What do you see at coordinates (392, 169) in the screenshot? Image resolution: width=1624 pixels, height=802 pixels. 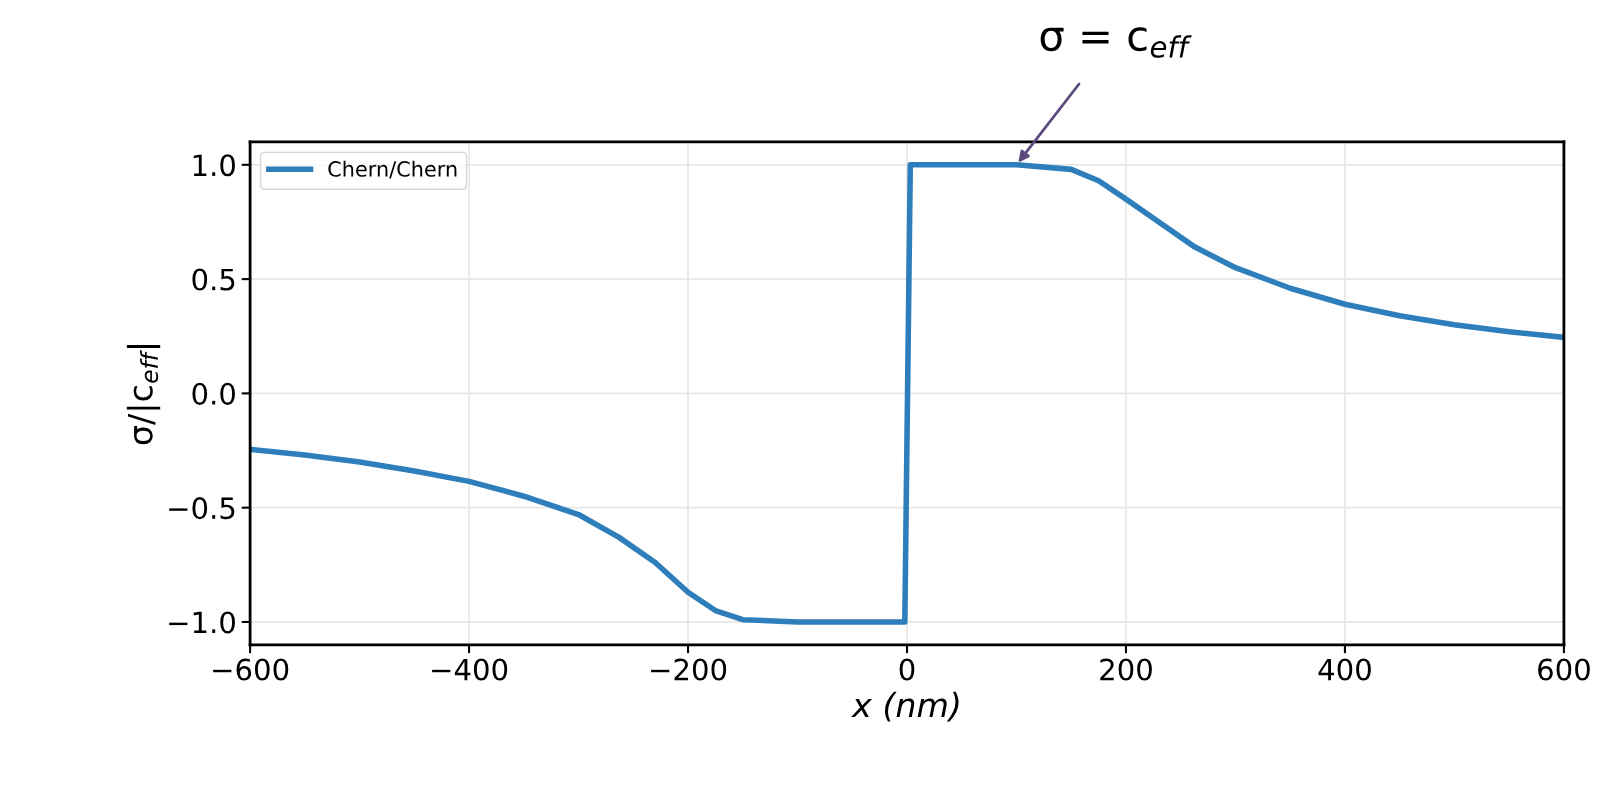 I see `legend-label: Chern/Chern` at bounding box center [392, 169].